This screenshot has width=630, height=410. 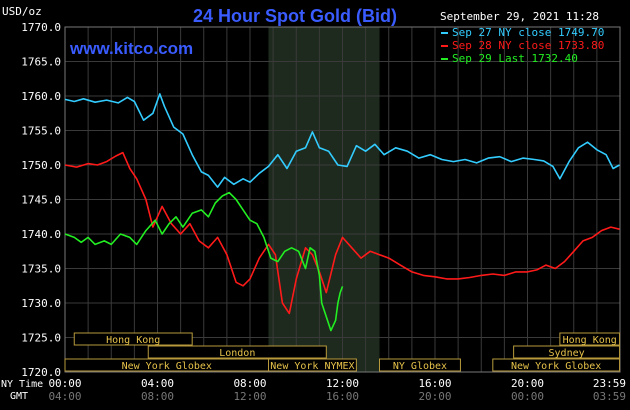 What do you see at coordinates (41, 131) in the screenshot?
I see `y-tick-label: 1755.0` at bounding box center [41, 131].